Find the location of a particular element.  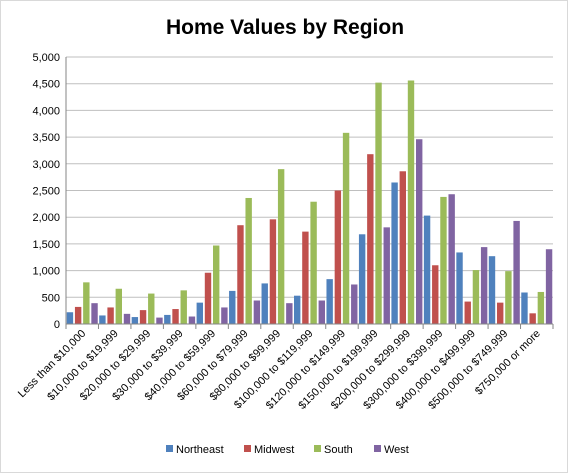

y-tick-label: 4,500 is located at coordinates (46, 85).